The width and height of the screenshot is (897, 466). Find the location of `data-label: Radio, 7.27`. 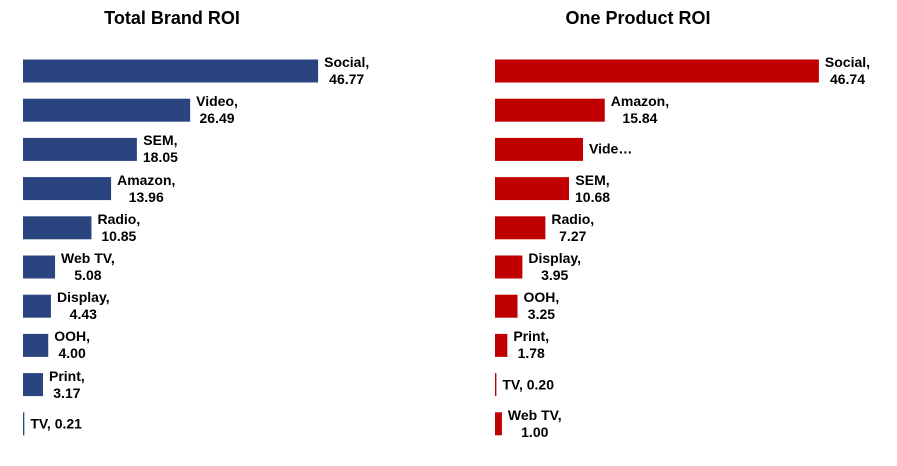

data-label: Radio, 7.27 is located at coordinates (573, 227).